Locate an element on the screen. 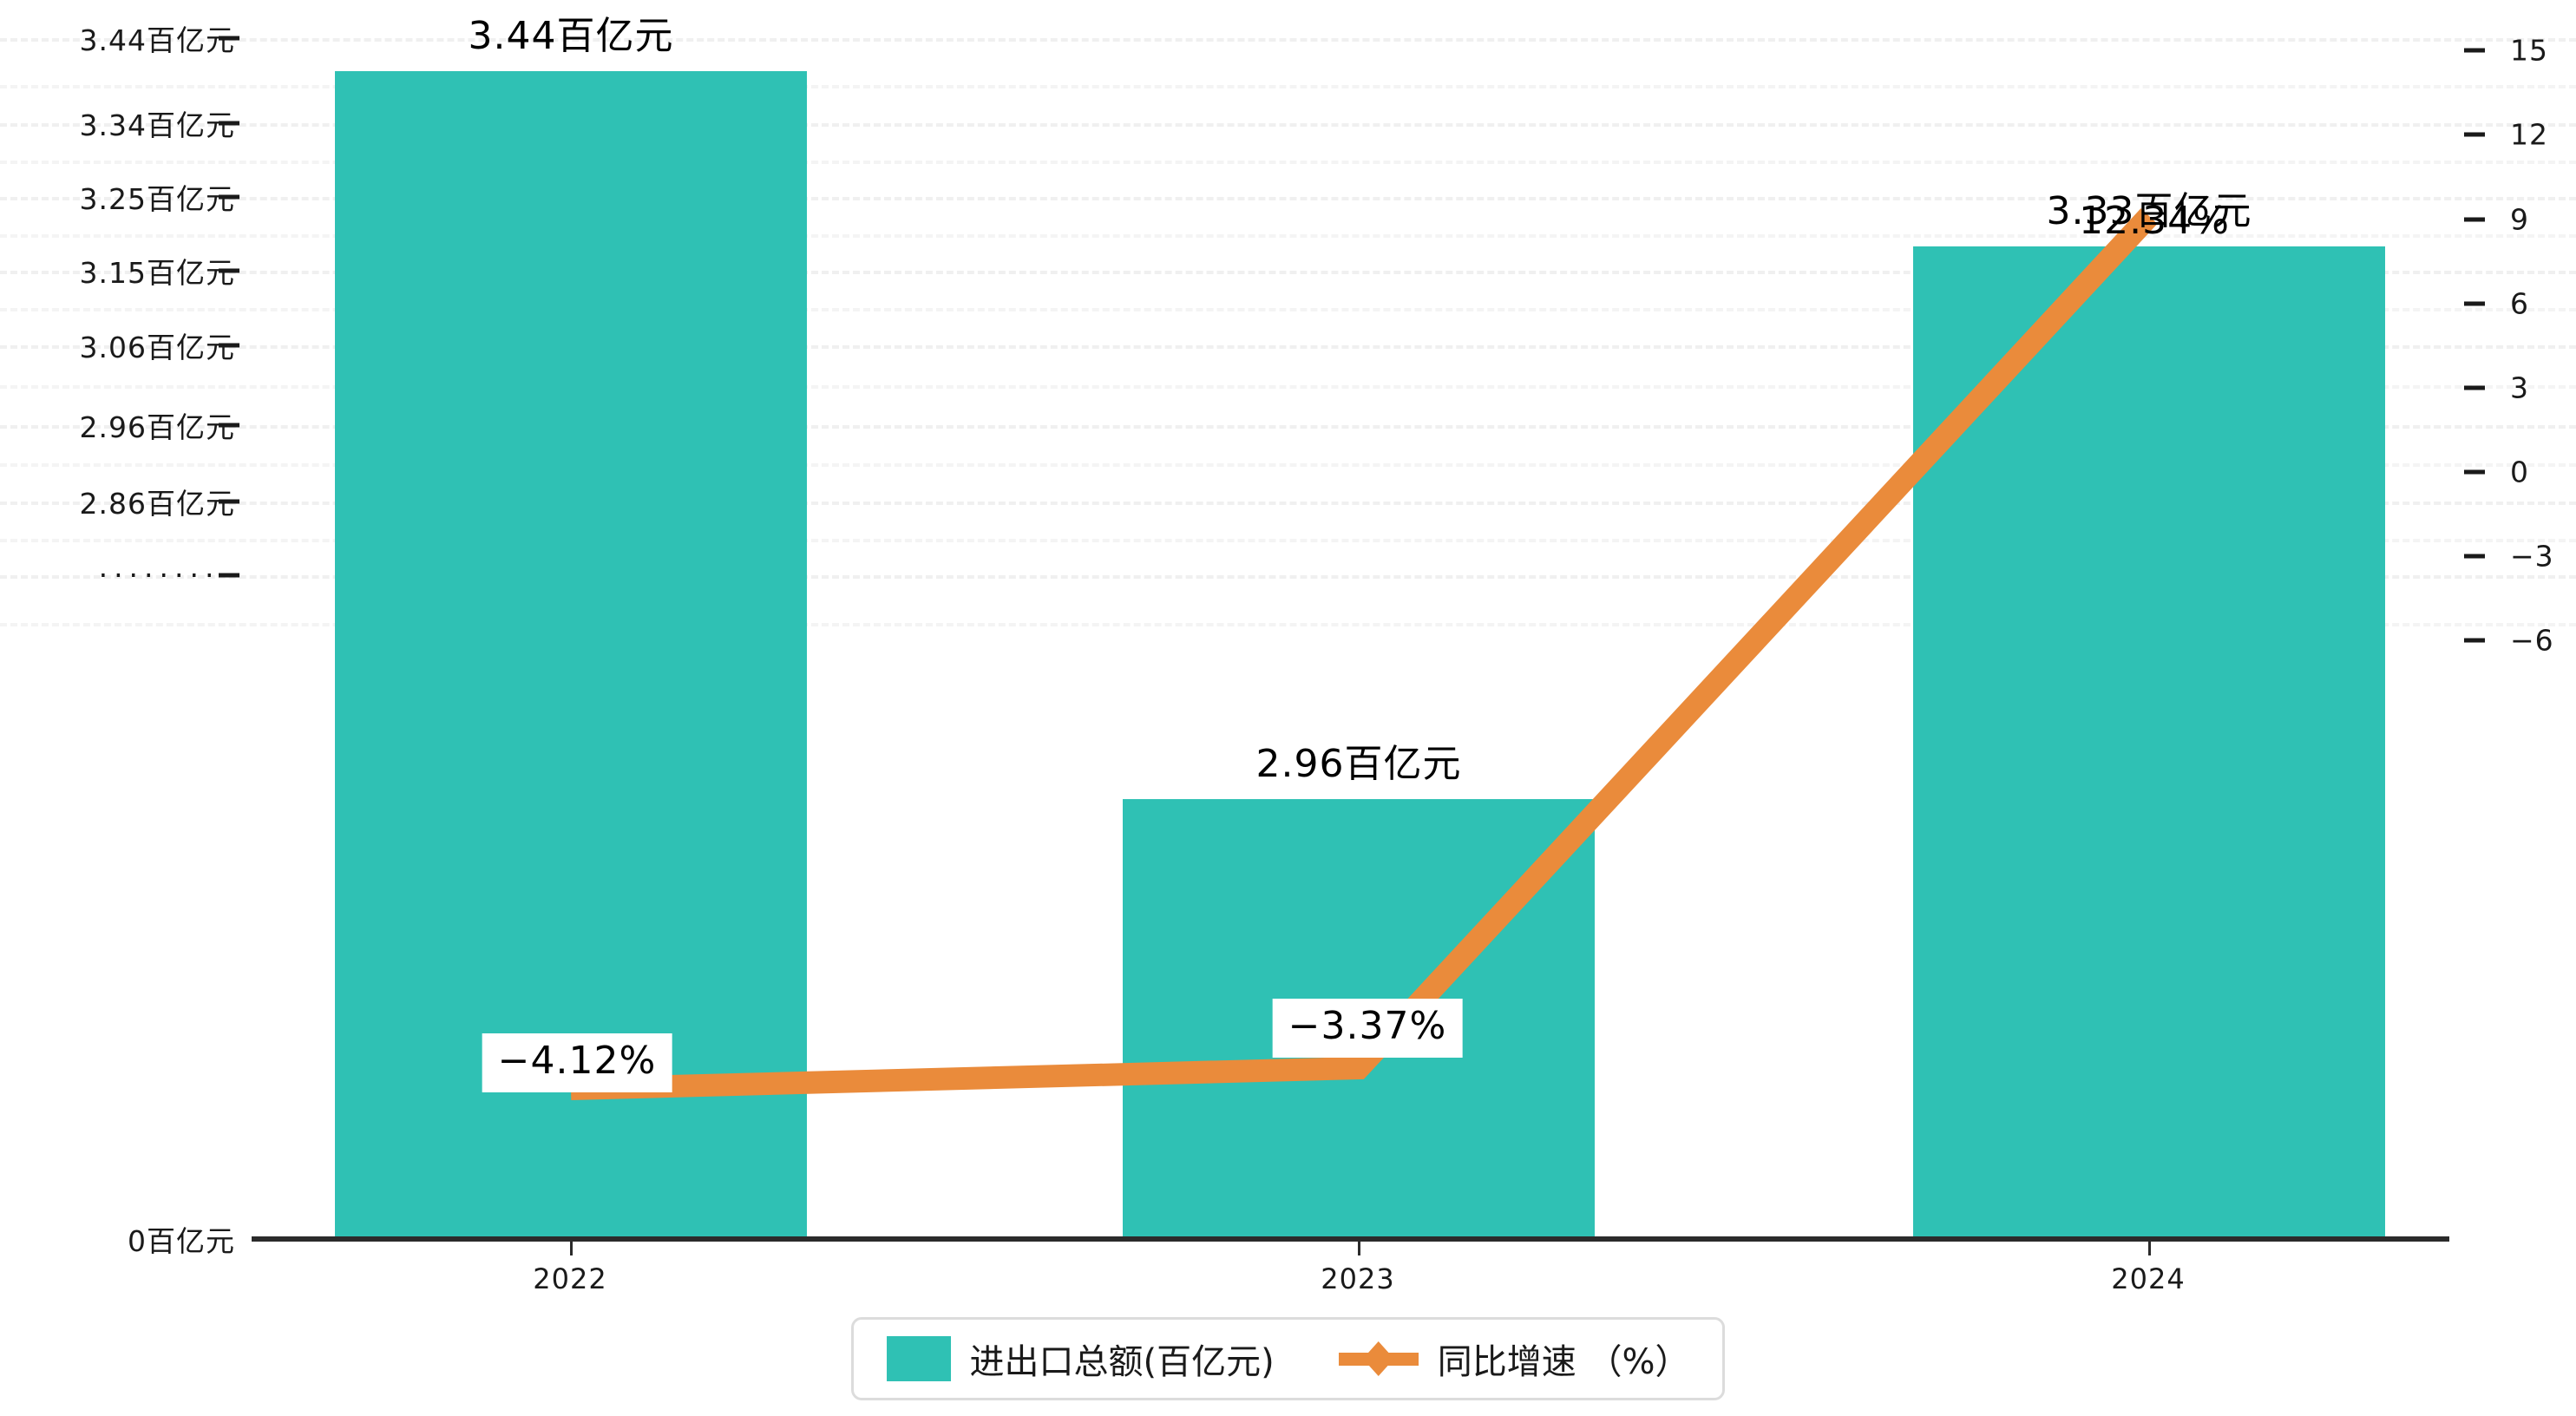  bar-value-2022: 3.44百亿元 is located at coordinates (571, 36).